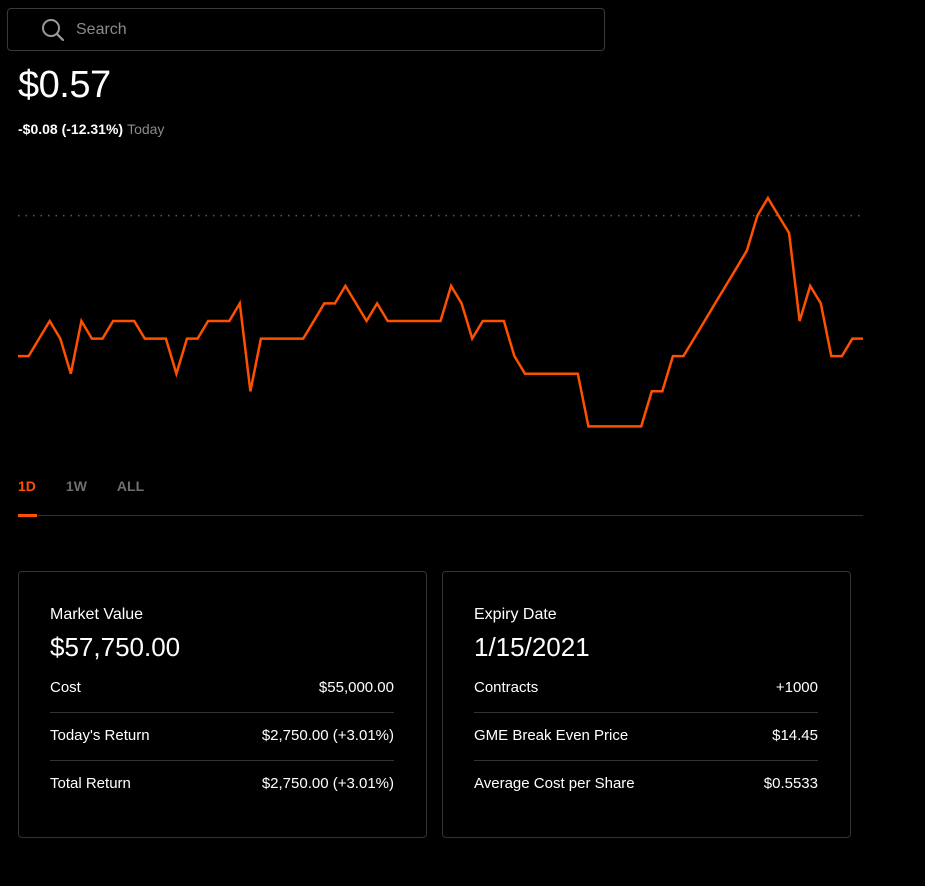 This screenshot has width=925, height=886. What do you see at coordinates (222, 783) in the screenshot?
I see `total-return-row: Total Return $2,750.00 (+3.01%)` at bounding box center [222, 783].